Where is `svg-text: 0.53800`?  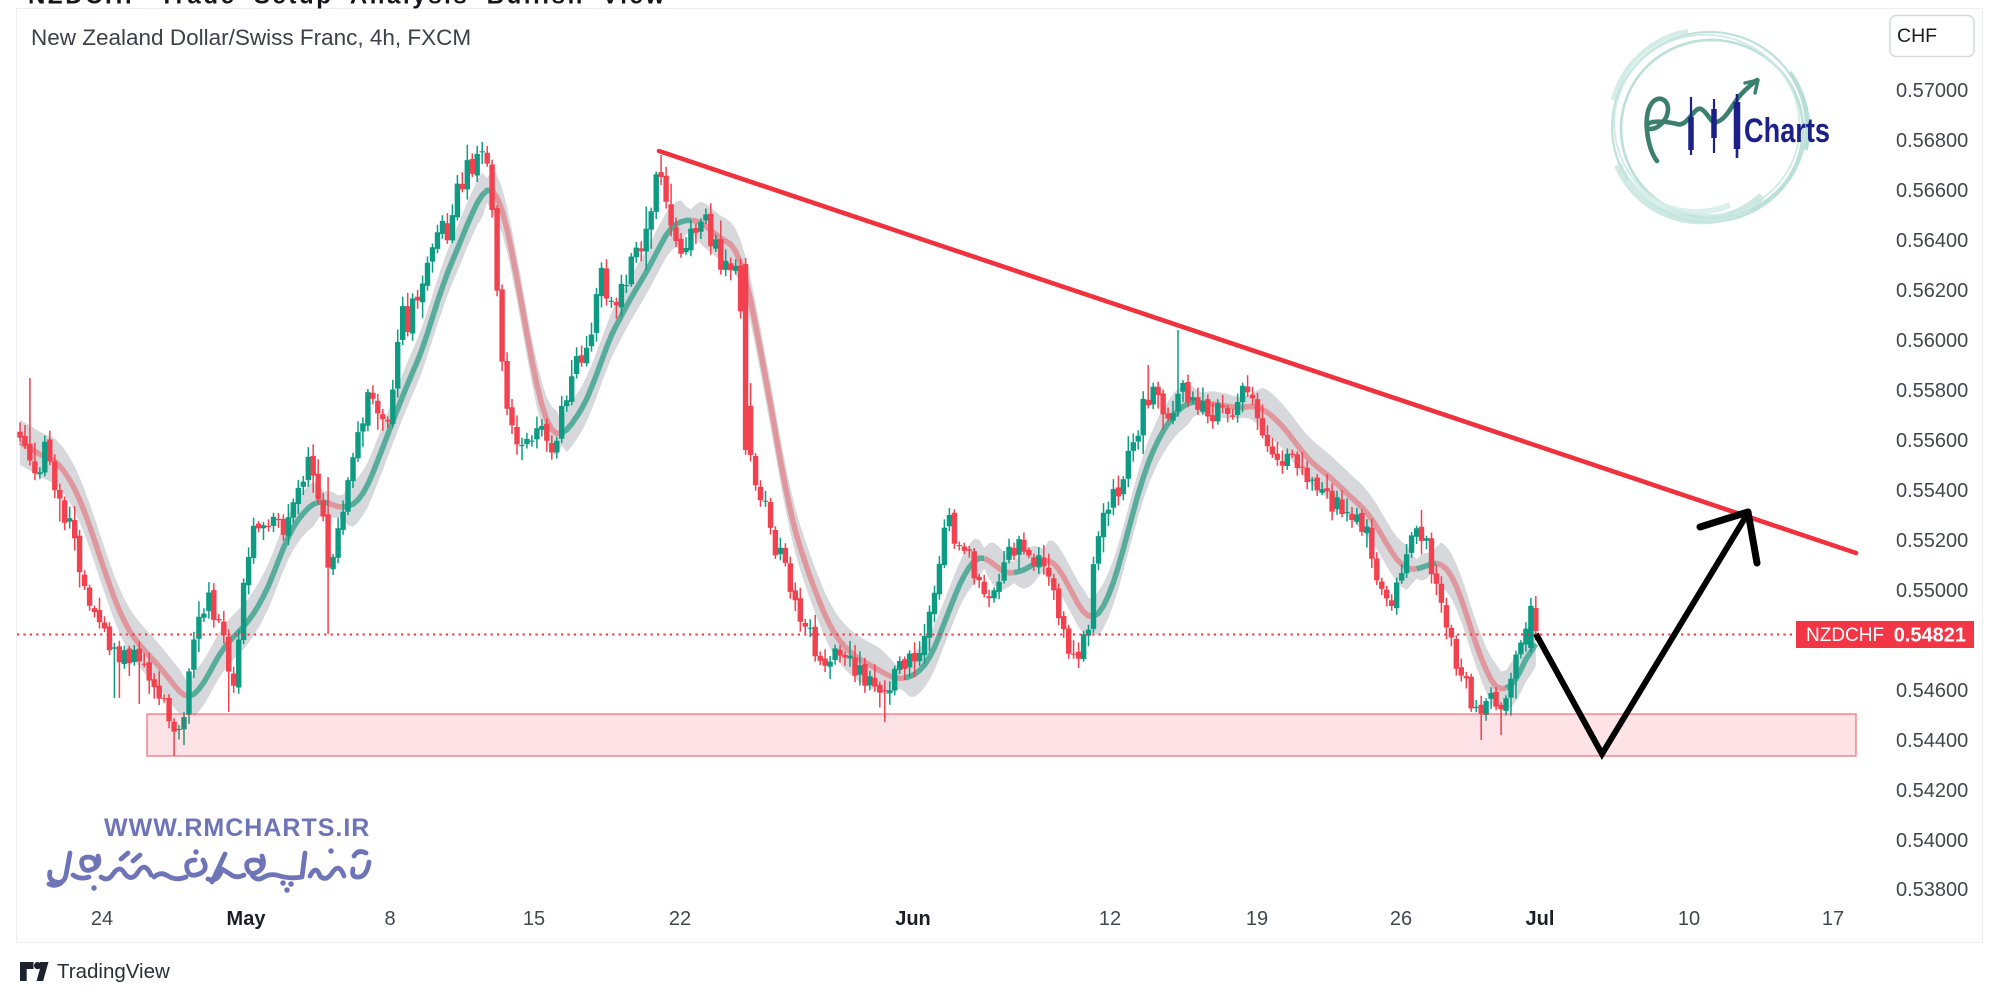
svg-text: 0.53800 is located at coordinates (1932, 890).